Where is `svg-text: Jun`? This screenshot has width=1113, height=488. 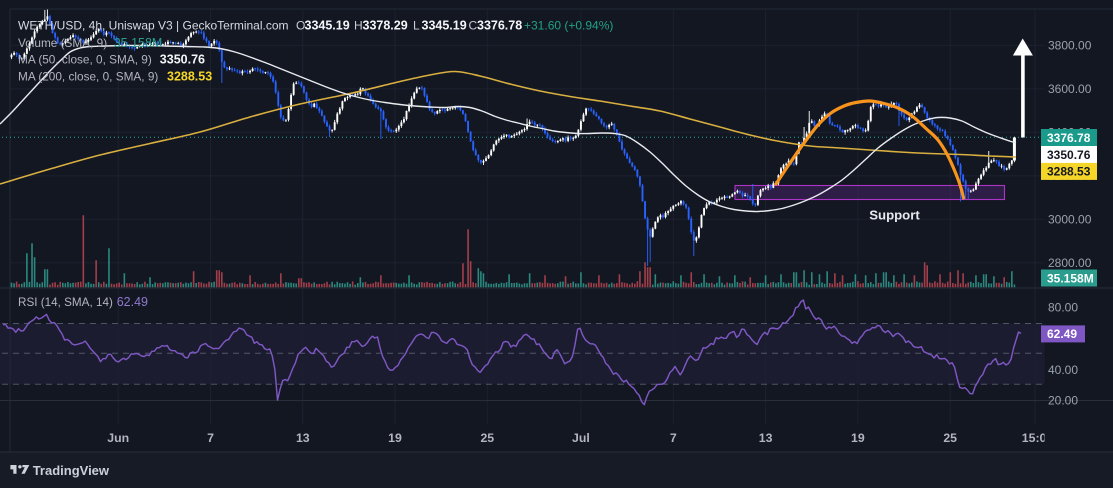
svg-text: Jun is located at coordinates (118, 438).